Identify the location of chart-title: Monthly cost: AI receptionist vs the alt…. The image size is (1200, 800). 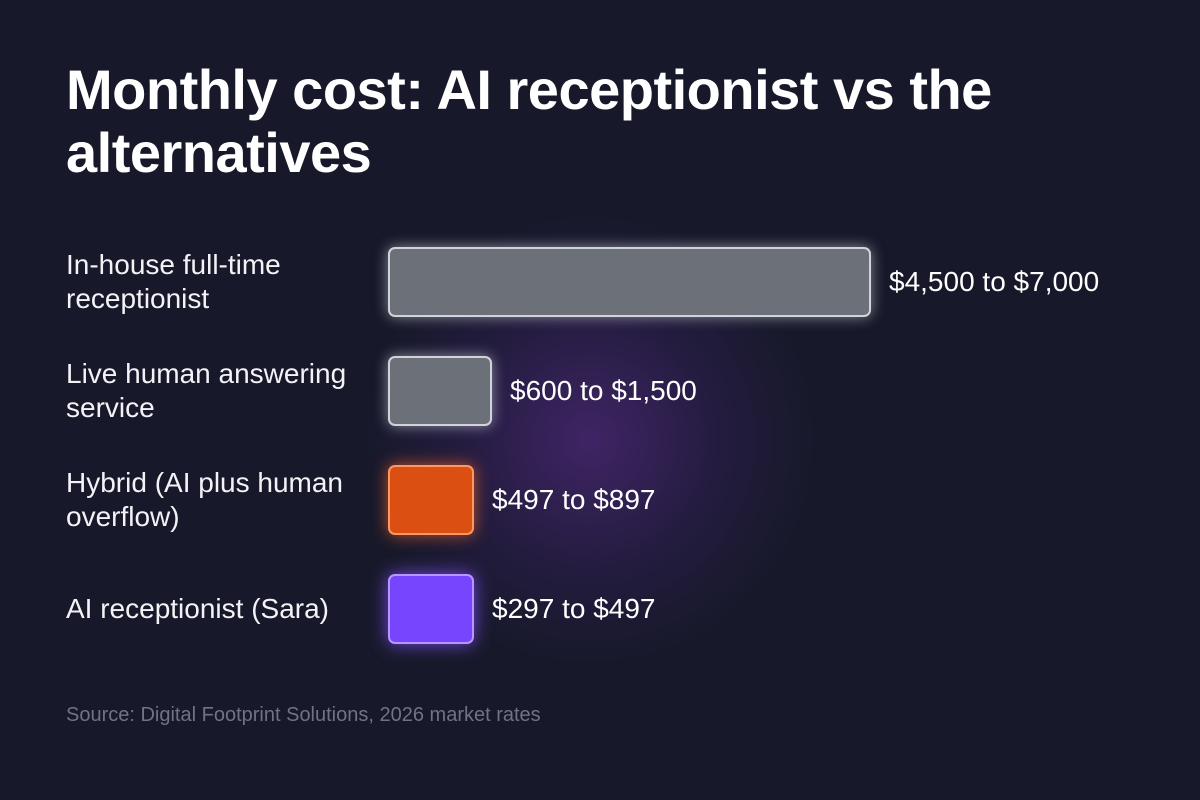
(529, 121).